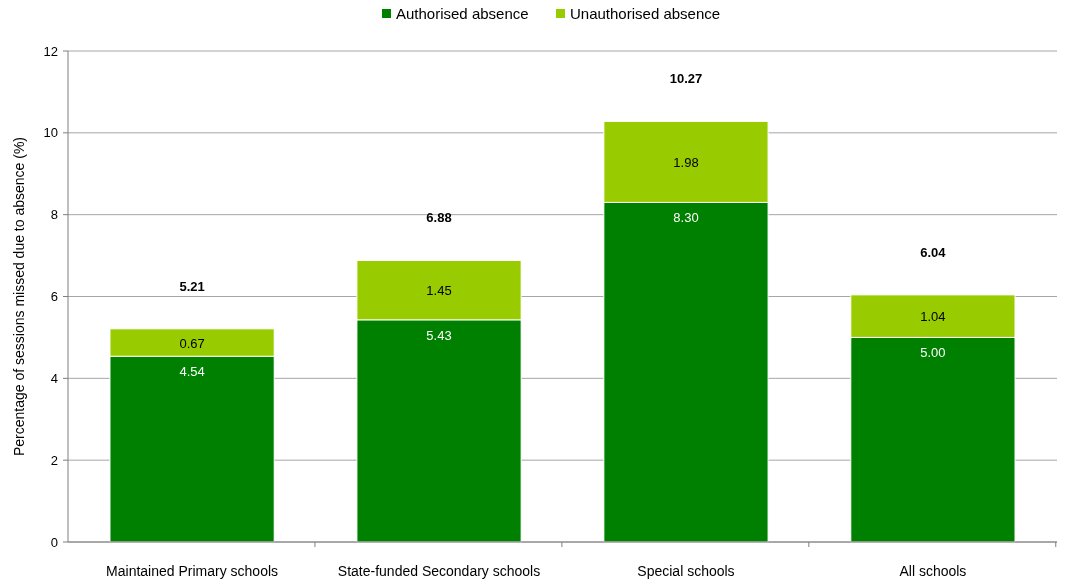 The image size is (1065, 580). I want to click on y-tick-label: 2, so click(54, 460).